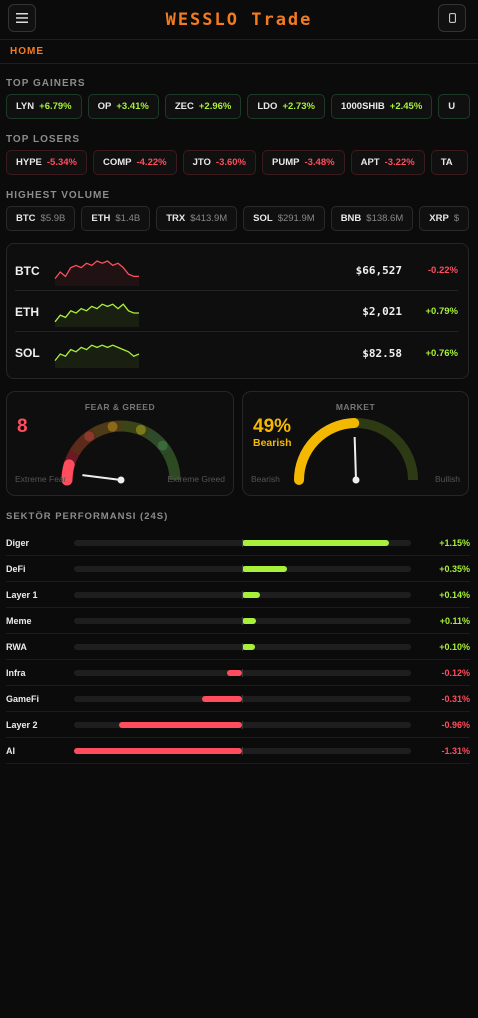 The width and height of the screenshot is (478, 1018). Describe the element at coordinates (362, 106) in the screenshot. I see `chip-symbol: 1000SHIB` at that location.